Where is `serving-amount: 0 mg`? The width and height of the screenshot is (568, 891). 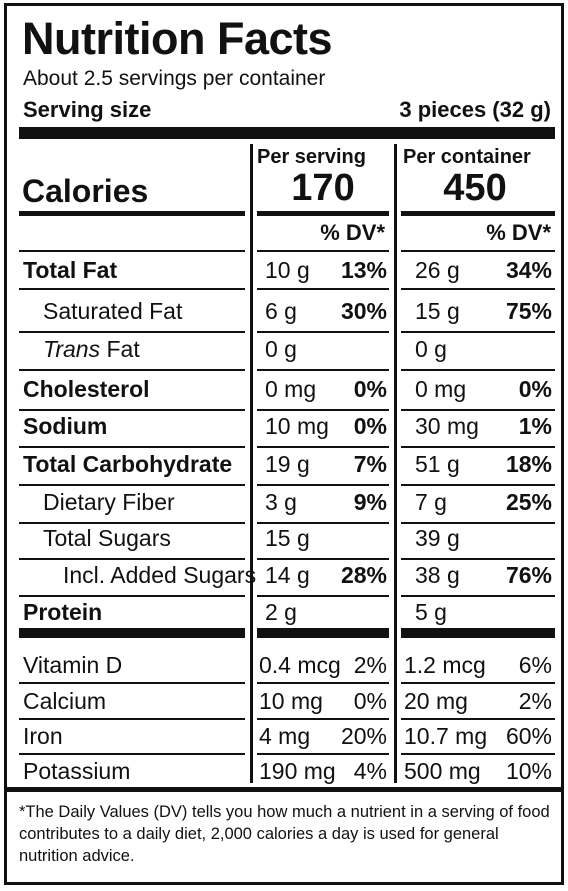
serving-amount: 0 mg is located at coordinates (291, 389).